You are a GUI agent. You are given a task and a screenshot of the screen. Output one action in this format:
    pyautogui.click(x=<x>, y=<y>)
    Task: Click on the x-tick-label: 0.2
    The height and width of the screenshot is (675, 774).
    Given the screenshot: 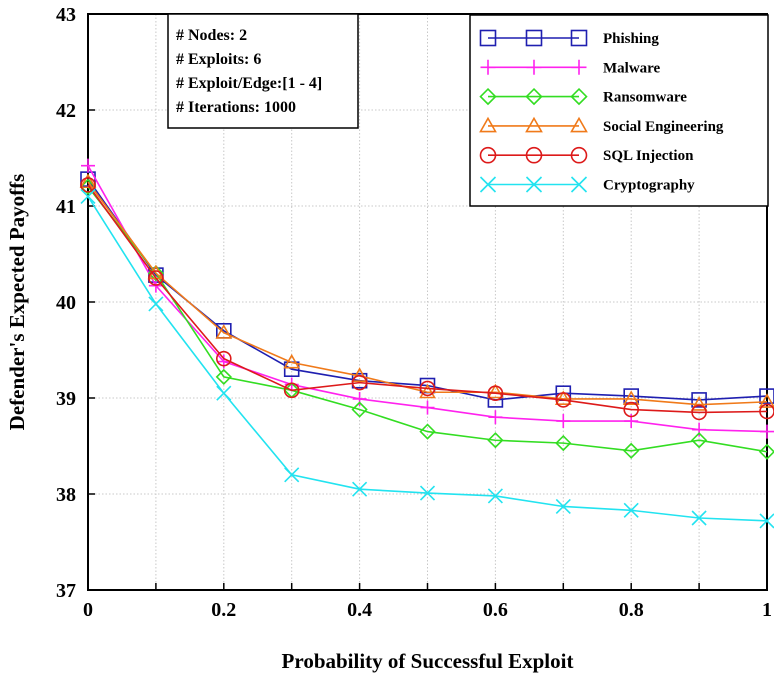 What is the action you would take?
    pyautogui.click(x=223, y=610)
    